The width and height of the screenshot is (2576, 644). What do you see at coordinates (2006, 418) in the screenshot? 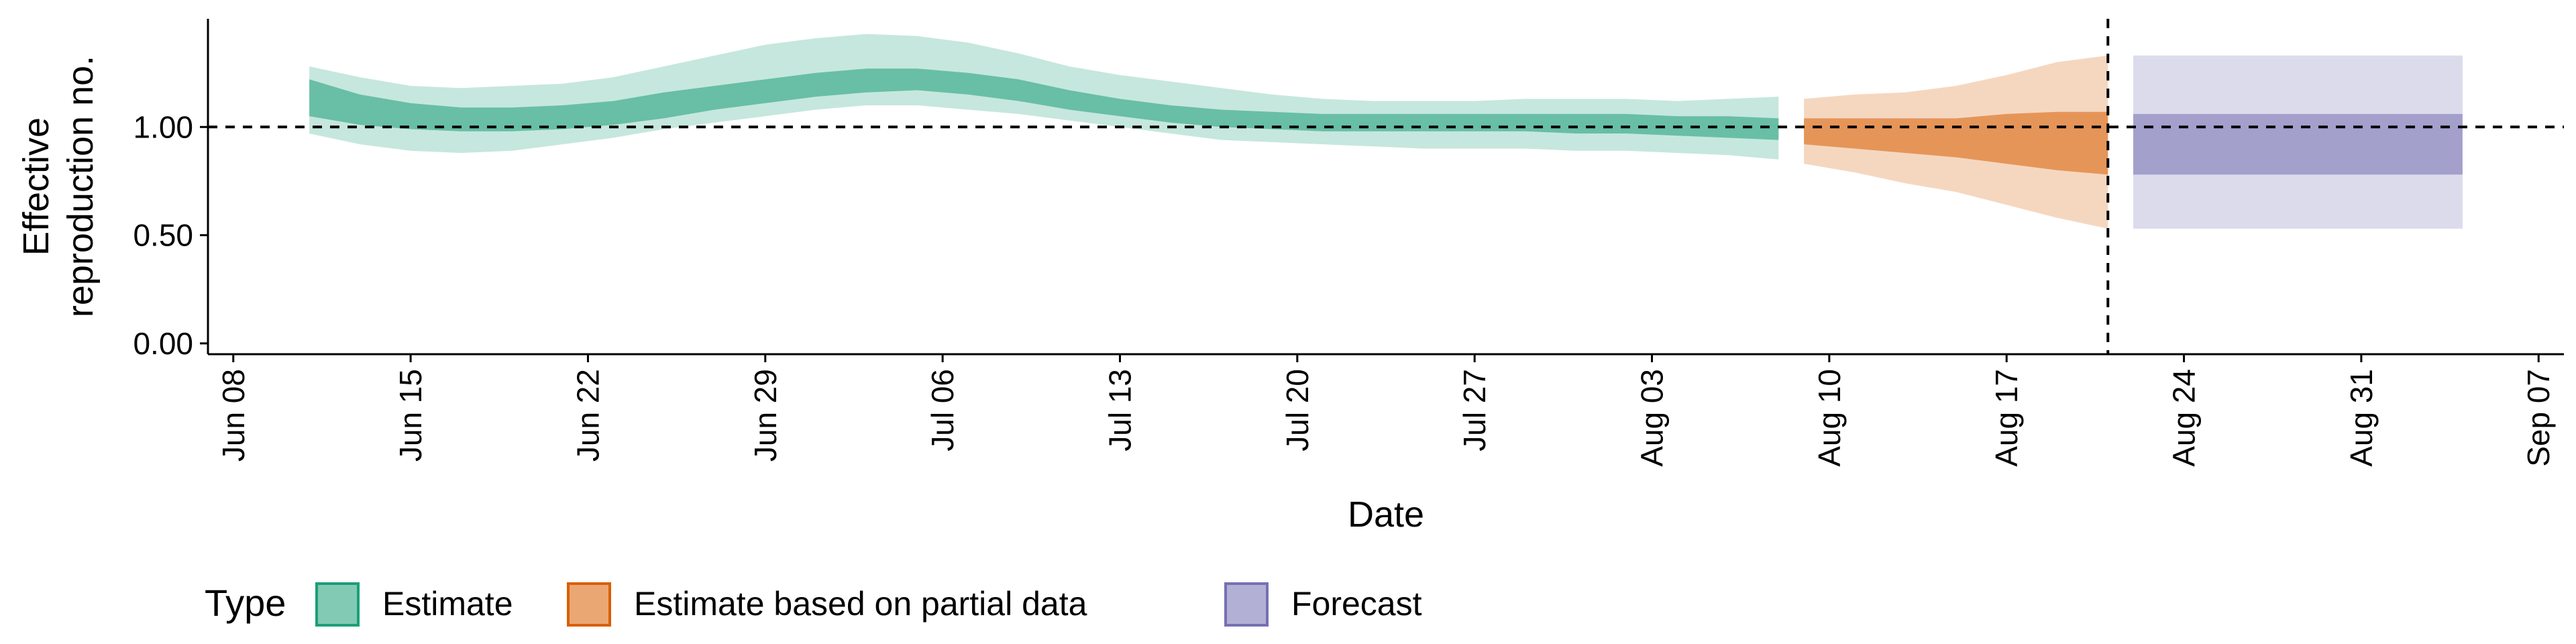
I see `x-tick-label: Aug 17` at bounding box center [2006, 418].